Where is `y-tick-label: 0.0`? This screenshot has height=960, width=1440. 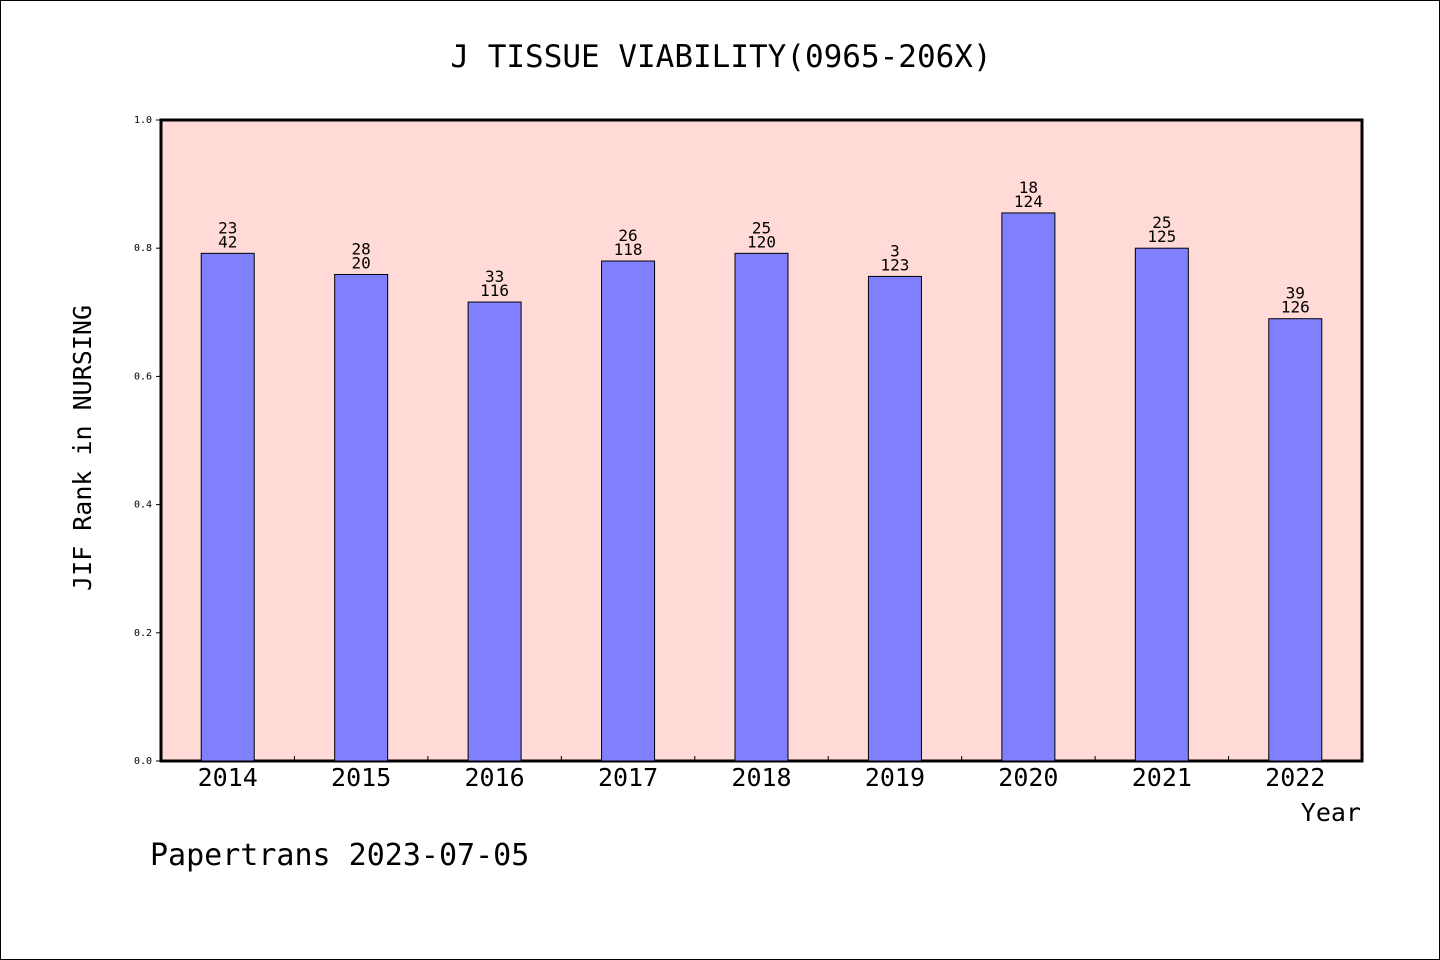 y-tick-label: 0.0 is located at coordinates (143, 761).